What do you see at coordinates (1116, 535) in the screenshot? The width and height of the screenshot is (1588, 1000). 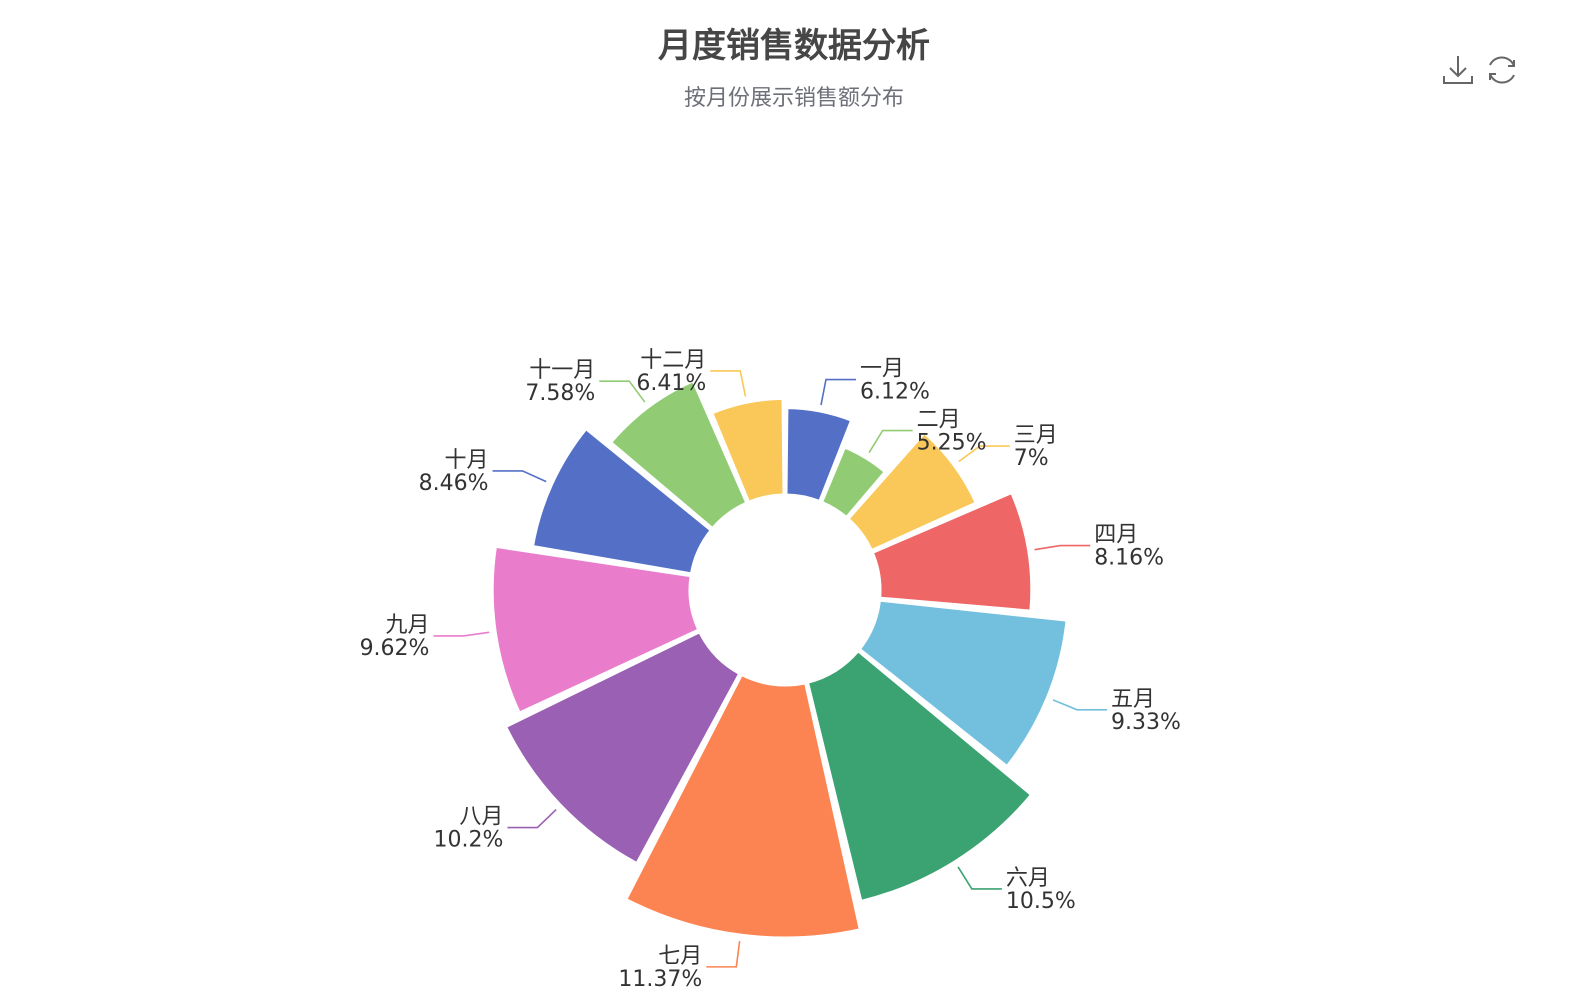 I see `slice-label-name-4: 四月` at bounding box center [1116, 535].